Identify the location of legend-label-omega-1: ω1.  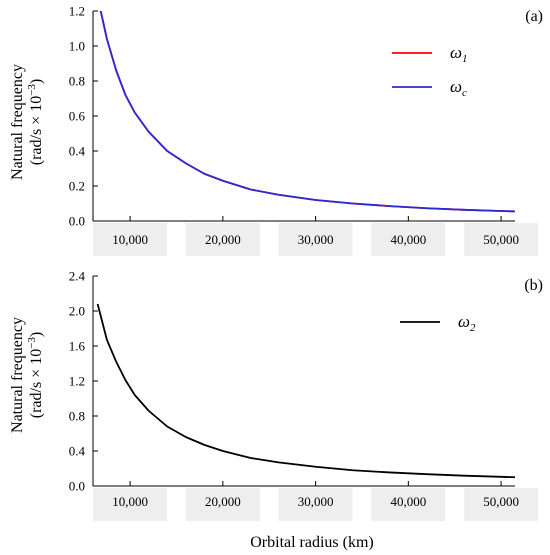
(459, 54).